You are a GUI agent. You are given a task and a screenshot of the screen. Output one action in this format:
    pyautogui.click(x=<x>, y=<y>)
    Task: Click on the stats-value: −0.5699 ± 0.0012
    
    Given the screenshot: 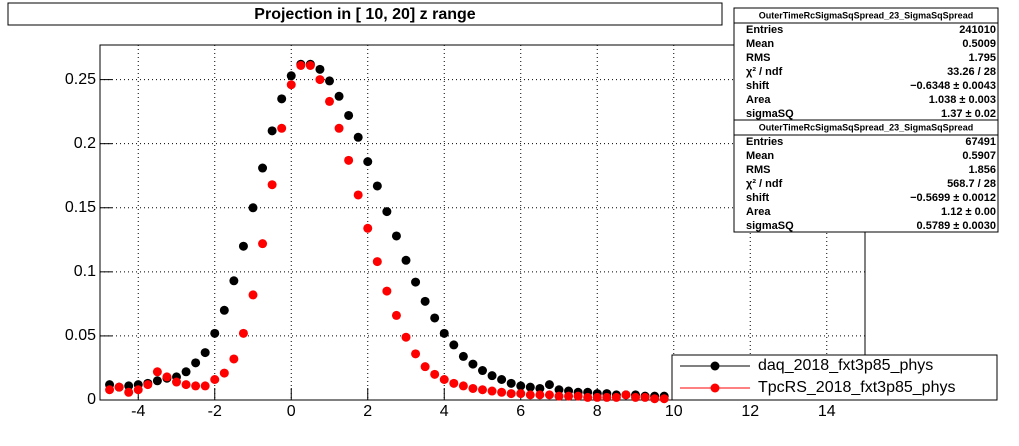 What is the action you would take?
    pyautogui.click(x=953, y=198)
    